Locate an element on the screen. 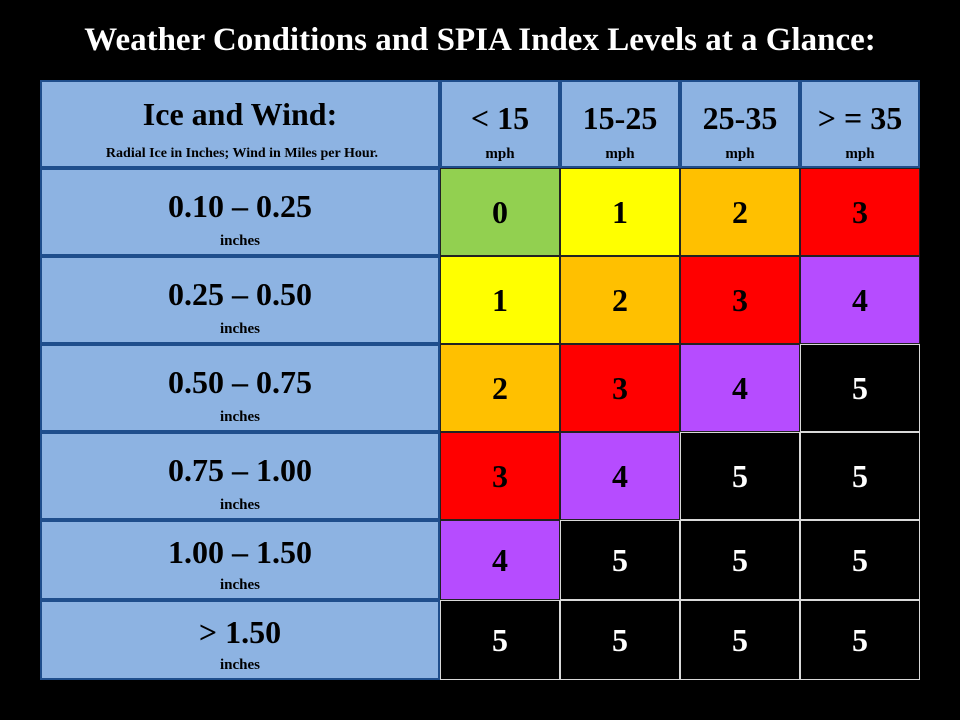 Image resolution: width=960 pixels, height=720 pixels. wind-range-label: > = 35 is located at coordinates (860, 118).